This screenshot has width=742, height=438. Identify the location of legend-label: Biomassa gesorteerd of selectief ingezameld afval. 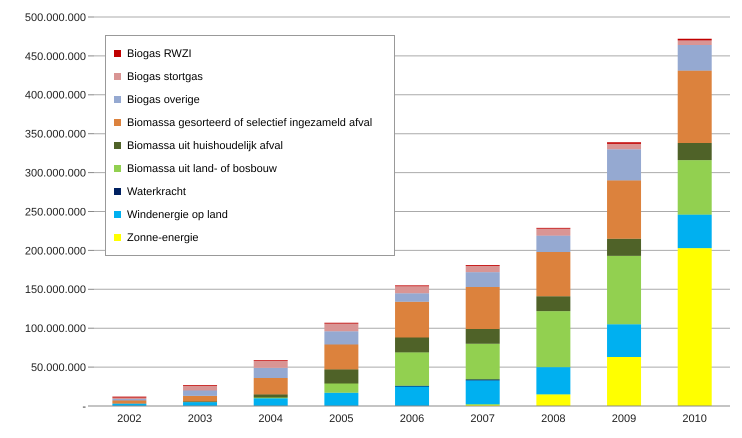
(249, 122).